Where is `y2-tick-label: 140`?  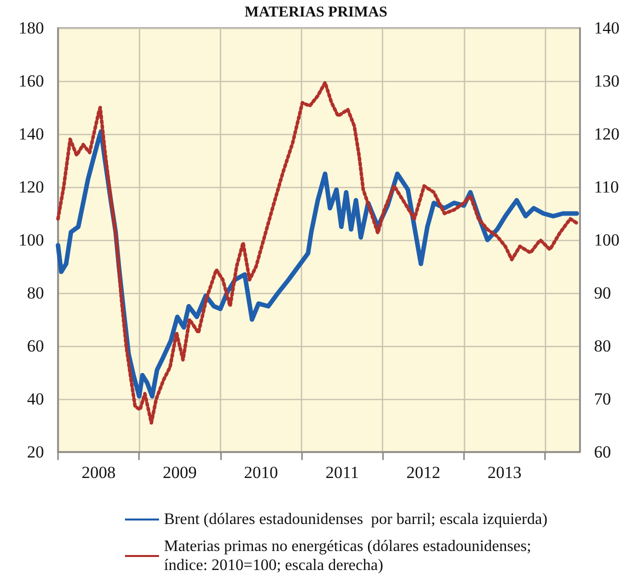
y2-tick-label: 140 is located at coordinates (607, 28).